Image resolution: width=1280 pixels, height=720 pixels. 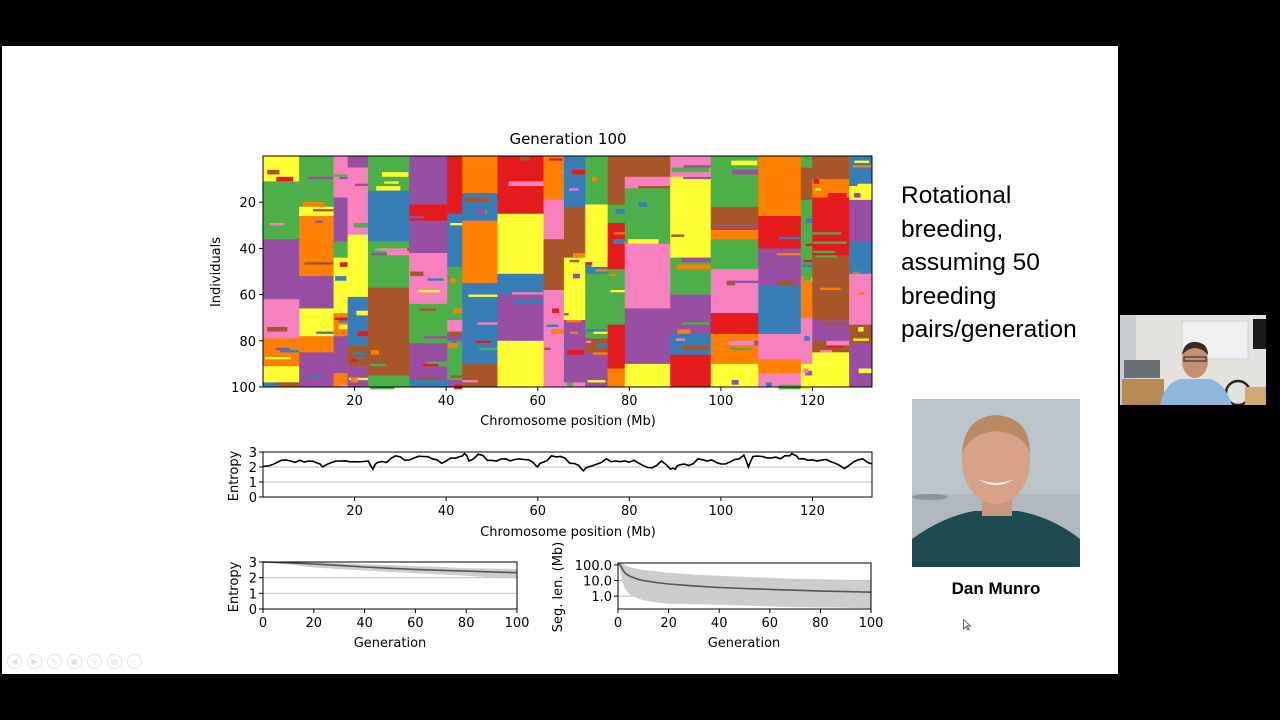 What do you see at coordinates (537, 401) in the screenshot?
I see `heatmap-x-tick-label: 60` at bounding box center [537, 401].